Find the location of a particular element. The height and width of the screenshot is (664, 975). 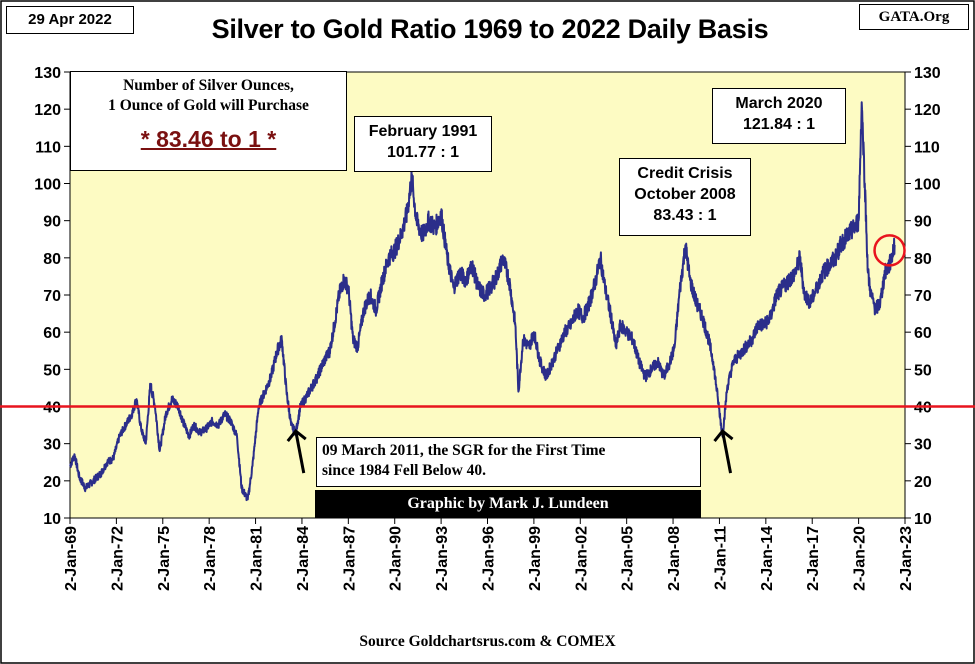

x-tick-label: 2-Jan-90 is located at coordinates (396, 558).